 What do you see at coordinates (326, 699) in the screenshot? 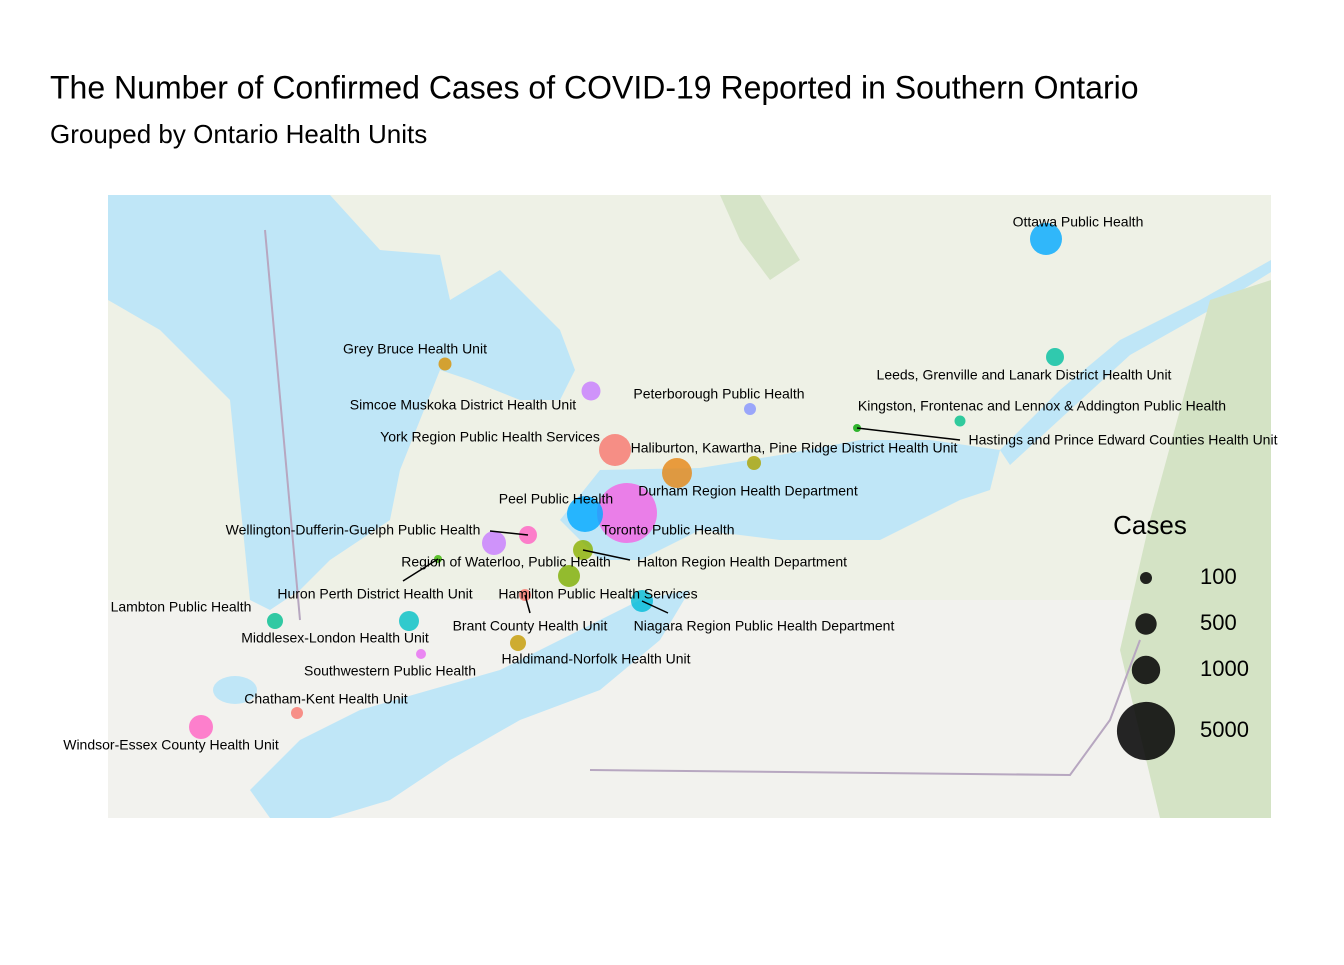
I see `point-label: Chatham-Kent Health Unit` at bounding box center [326, 699].